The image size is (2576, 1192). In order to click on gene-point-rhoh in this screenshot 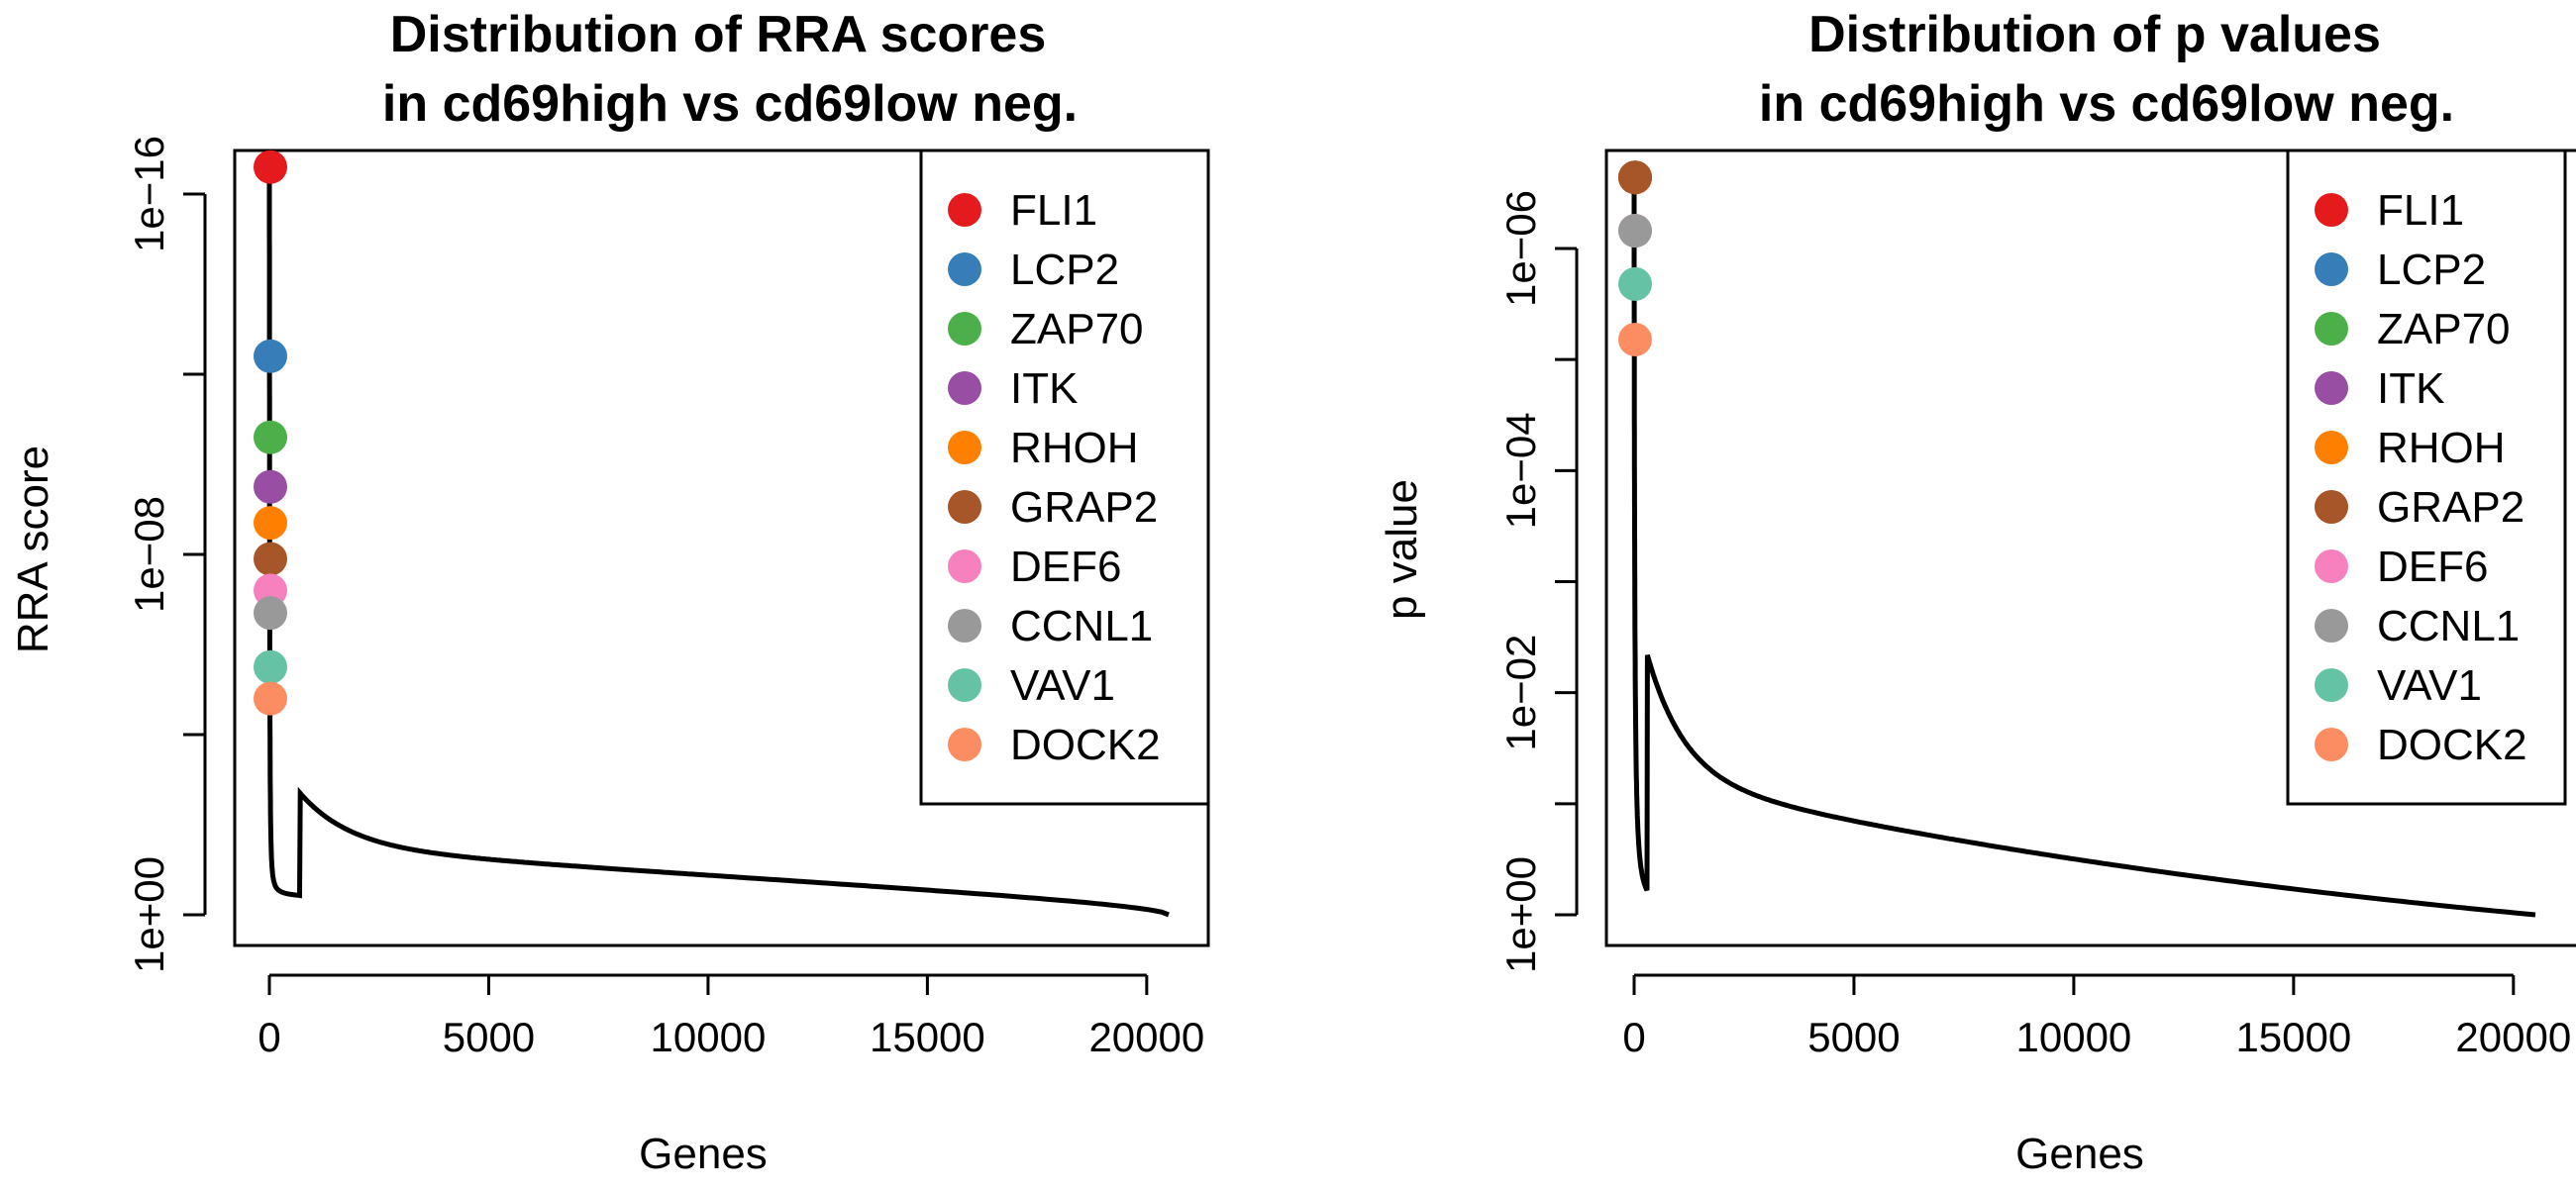, I will do `click(270, 523)`.